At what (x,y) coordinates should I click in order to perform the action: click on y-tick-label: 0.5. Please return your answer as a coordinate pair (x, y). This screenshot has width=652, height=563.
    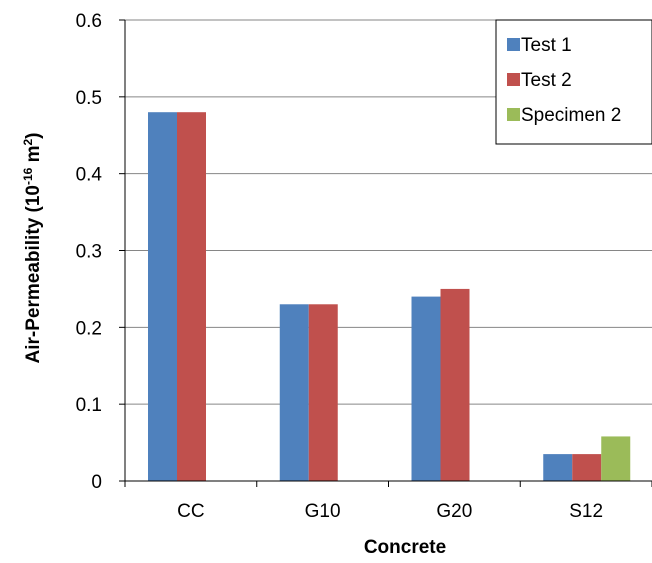
    Looking at the image, I should click on (89, 98).